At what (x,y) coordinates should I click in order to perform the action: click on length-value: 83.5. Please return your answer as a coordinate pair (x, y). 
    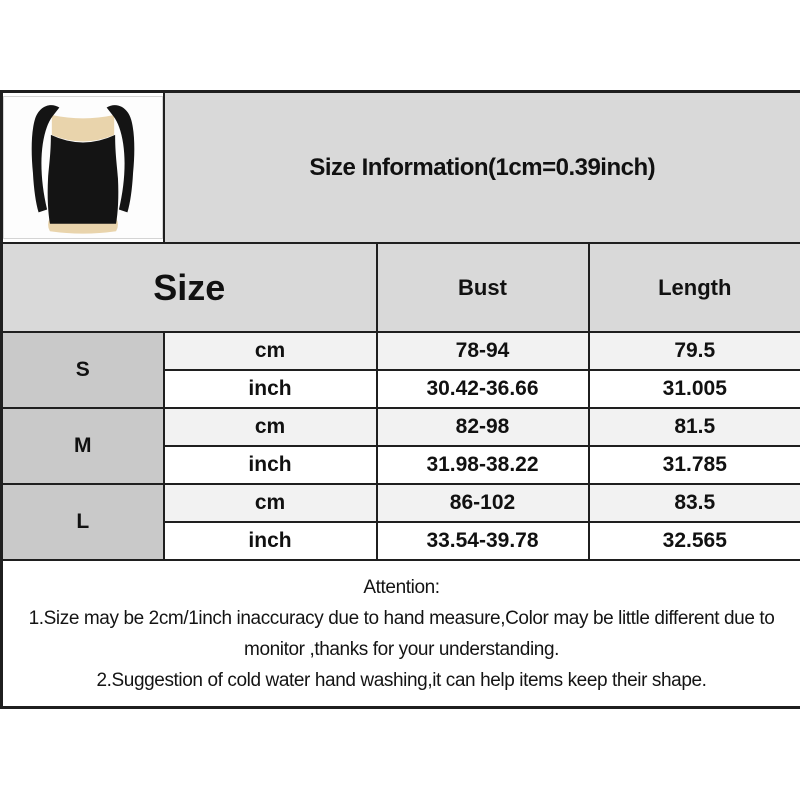
    Looking at the image, I should click on (693, 503).